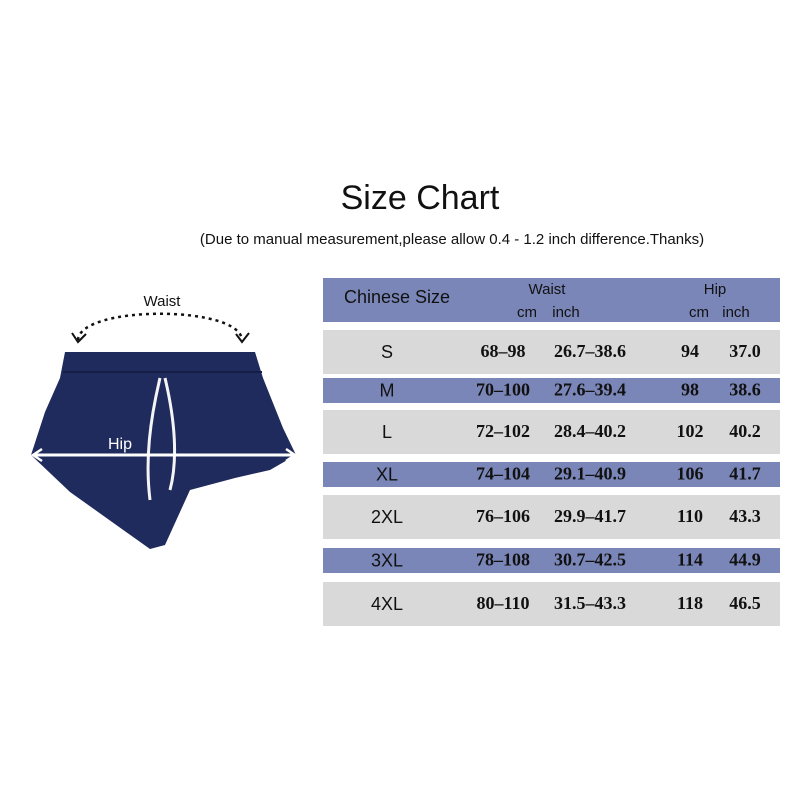  I want to click on measure-cell: 46.5, so click(745, 603).